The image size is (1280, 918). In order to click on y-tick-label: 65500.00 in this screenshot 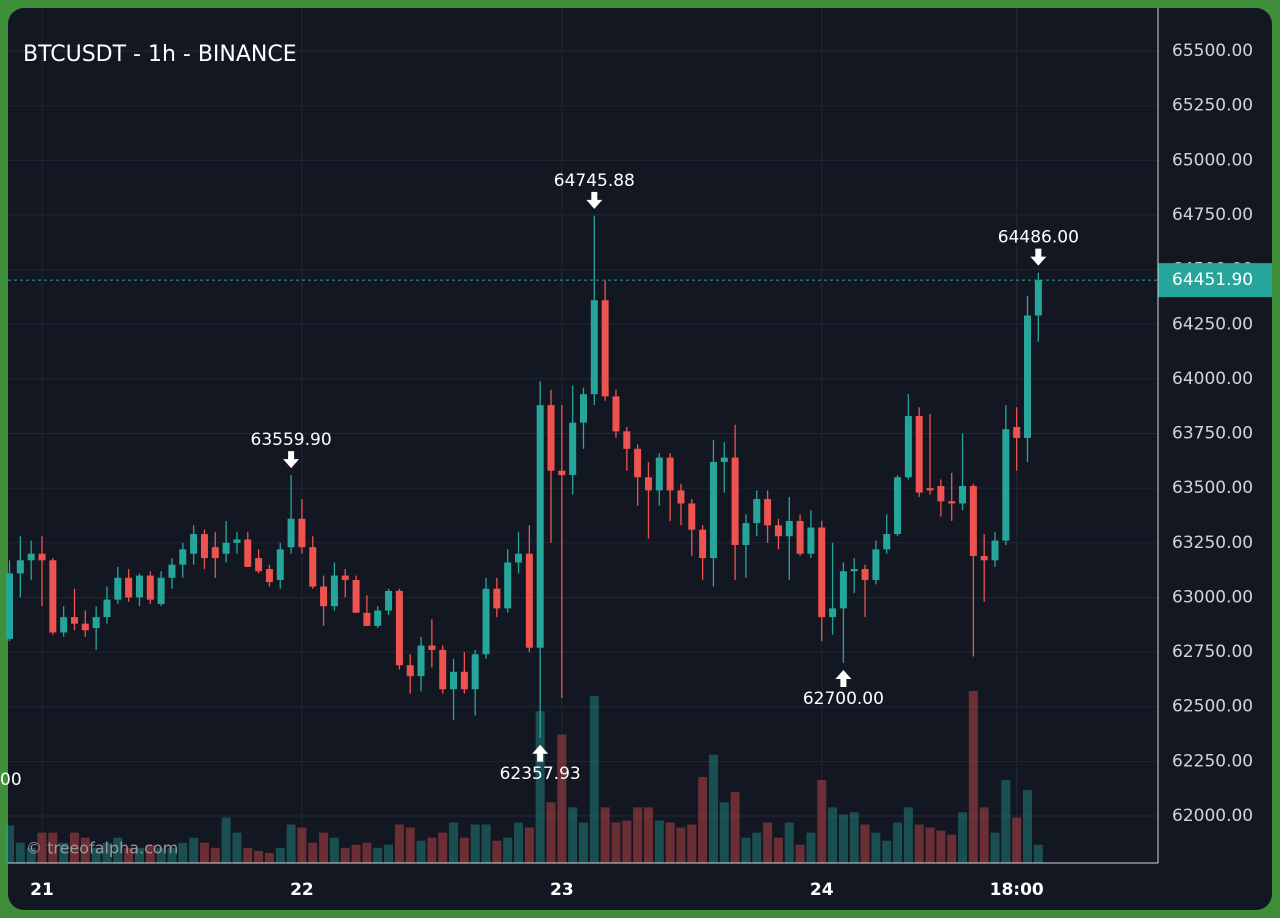, I will do `click(1212, 51)`.